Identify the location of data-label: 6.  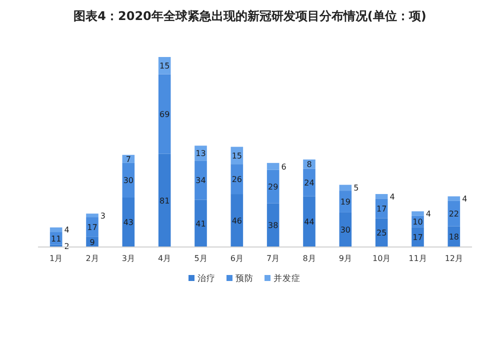
(283, 167).